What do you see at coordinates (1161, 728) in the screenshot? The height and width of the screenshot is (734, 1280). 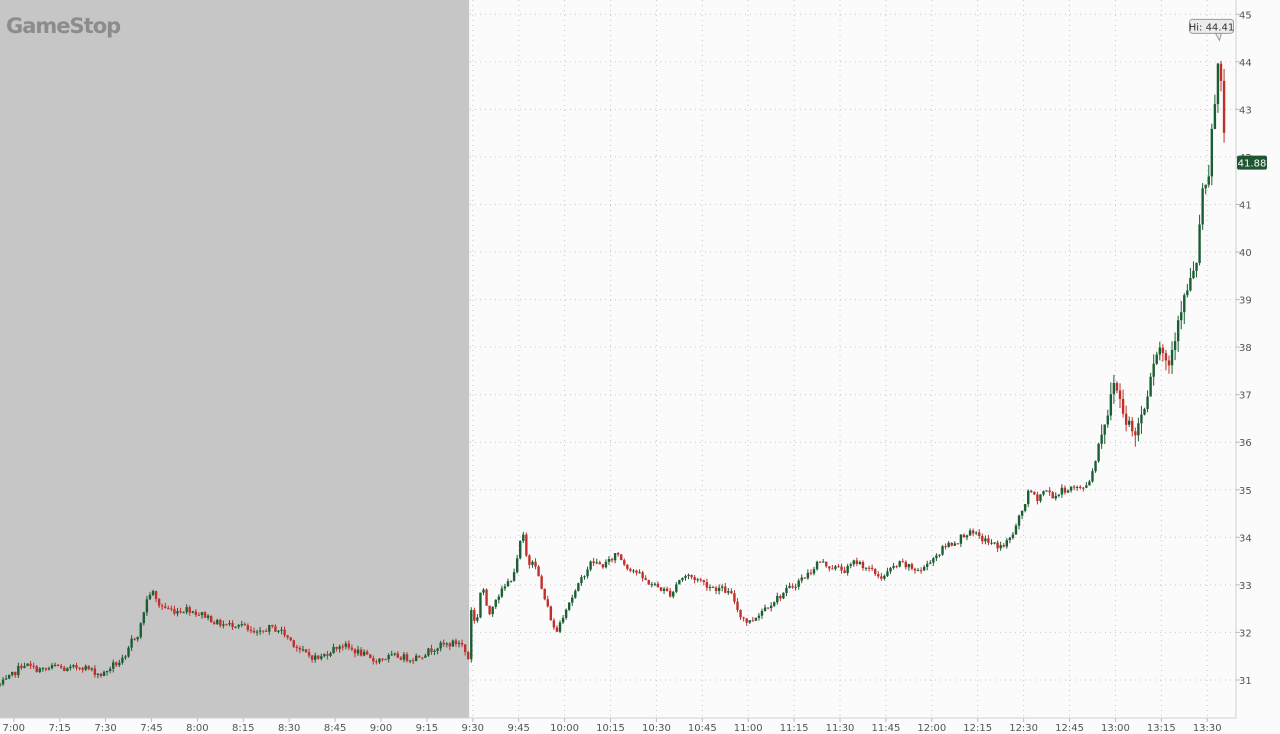 I see `x-tick-label: 13:15` at bounding box center [1161, 728].